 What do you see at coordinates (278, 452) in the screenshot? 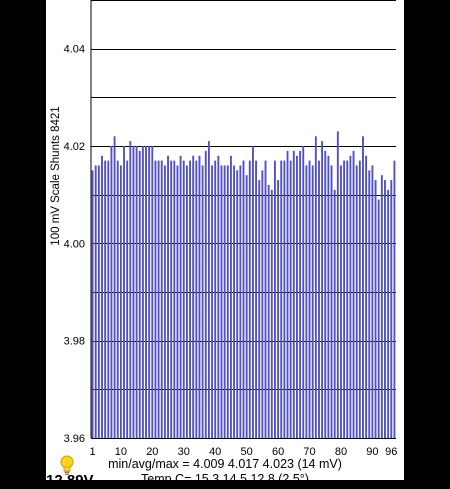
I see `x-tick-label: 60` at bounding box center [278, 452].